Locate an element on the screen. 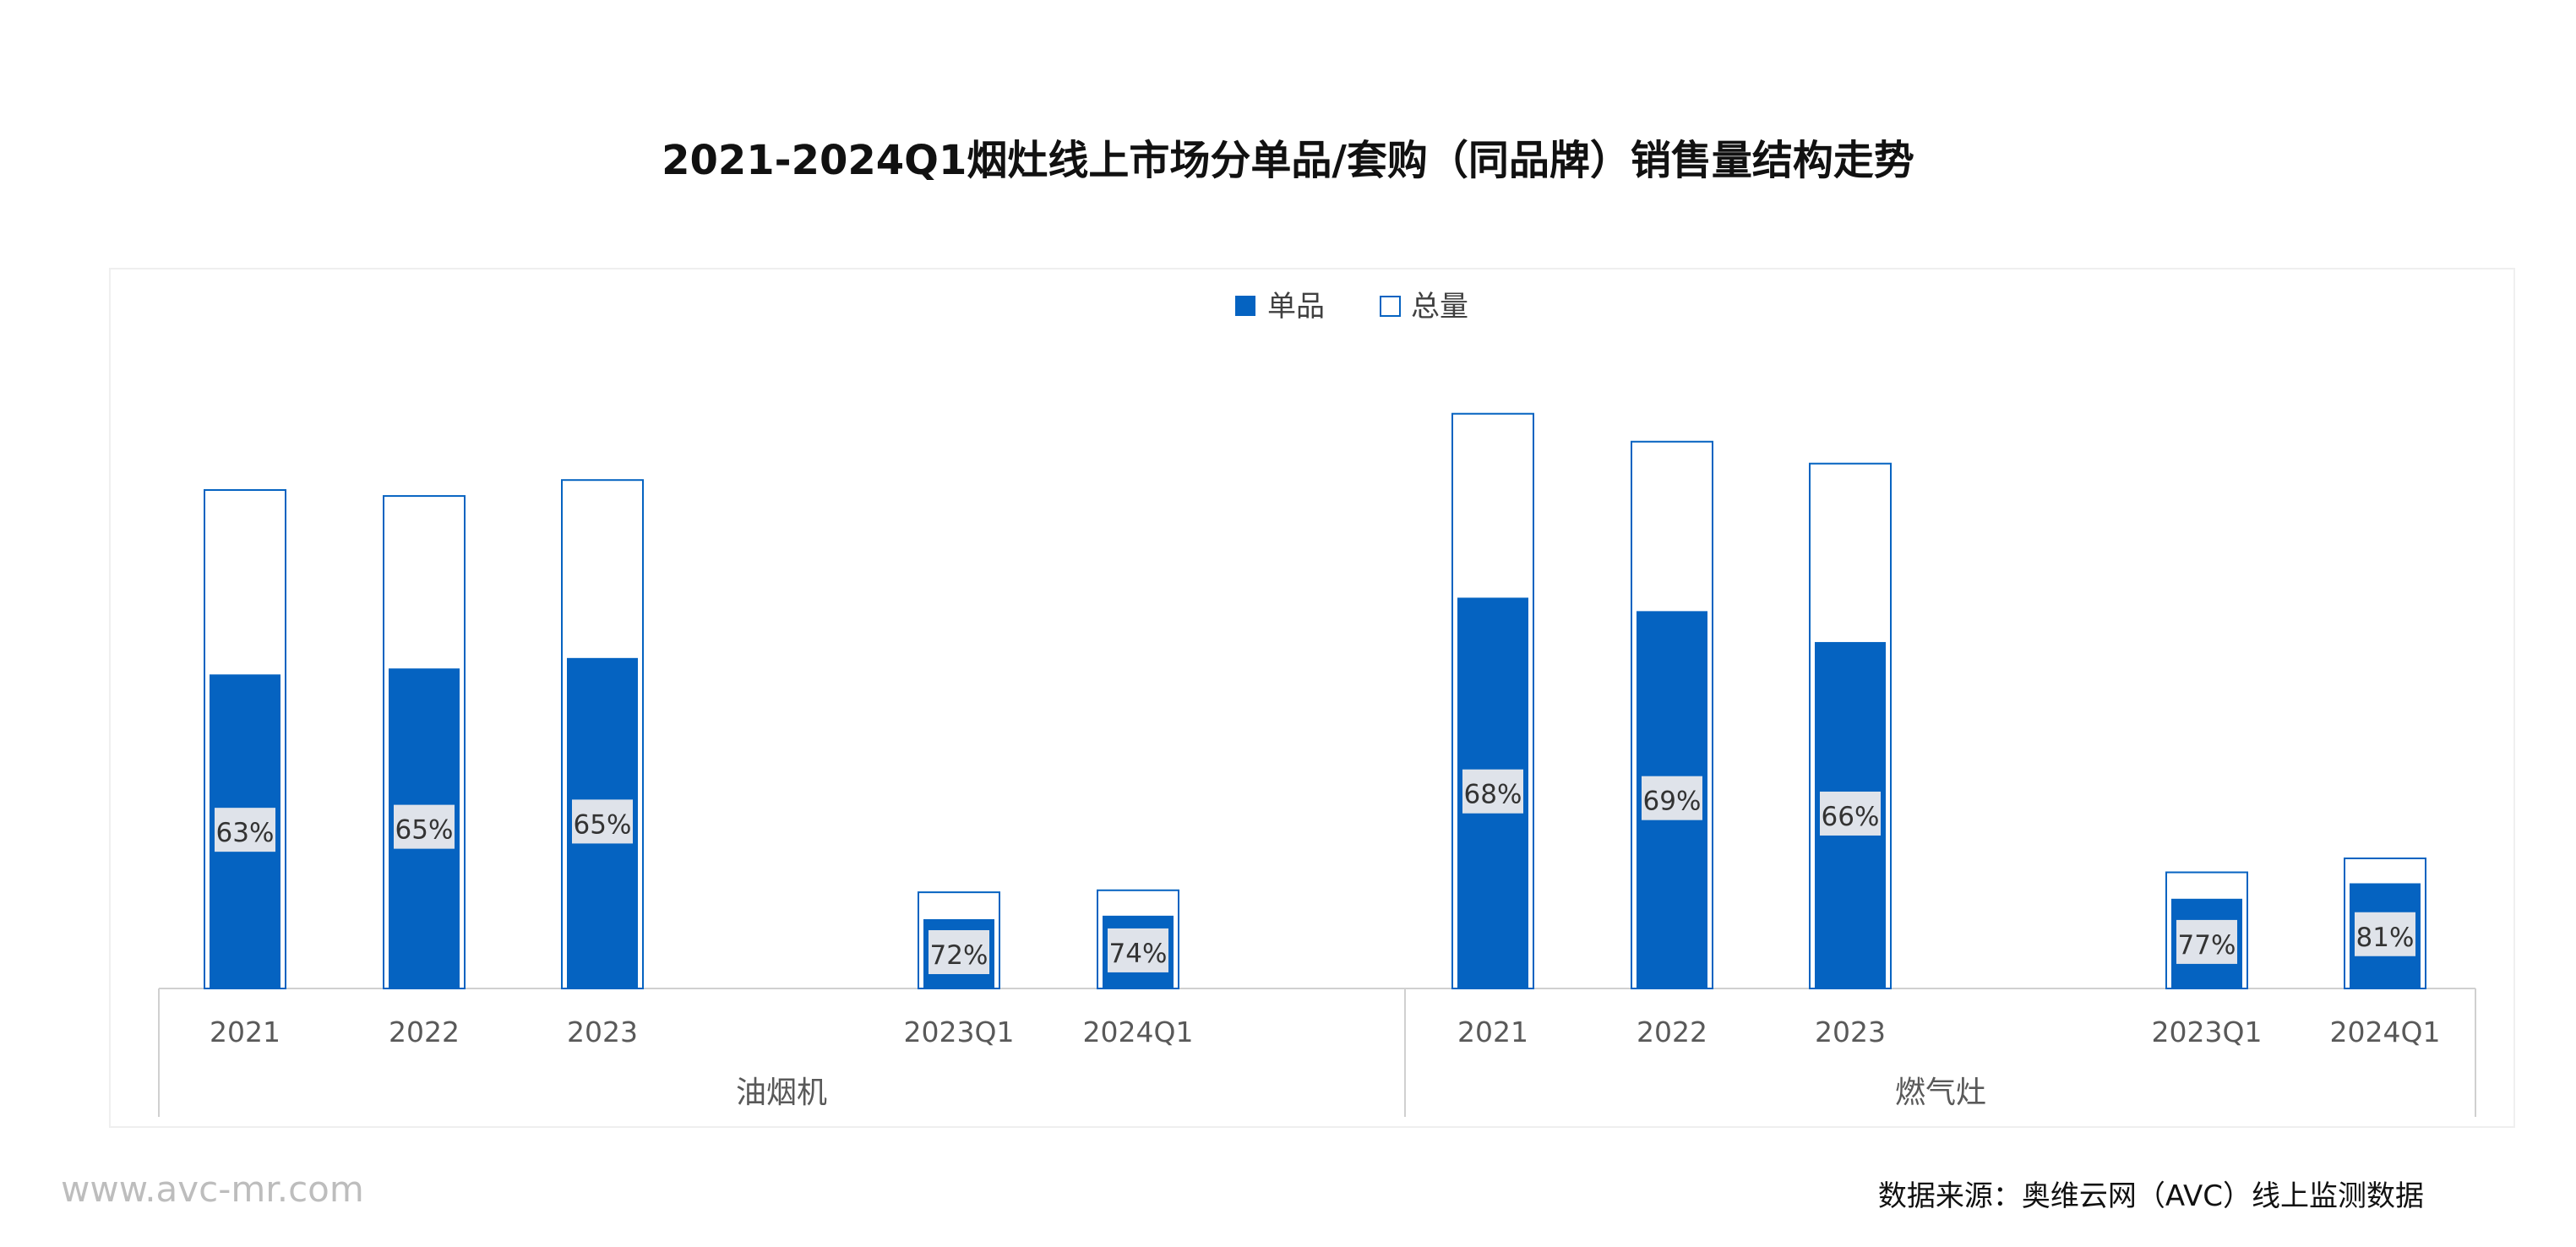 Image resolution: width=2576 pixels, height=1247 pixels. x-group-label: 油烟机 is located at coordinates (781, 1092).